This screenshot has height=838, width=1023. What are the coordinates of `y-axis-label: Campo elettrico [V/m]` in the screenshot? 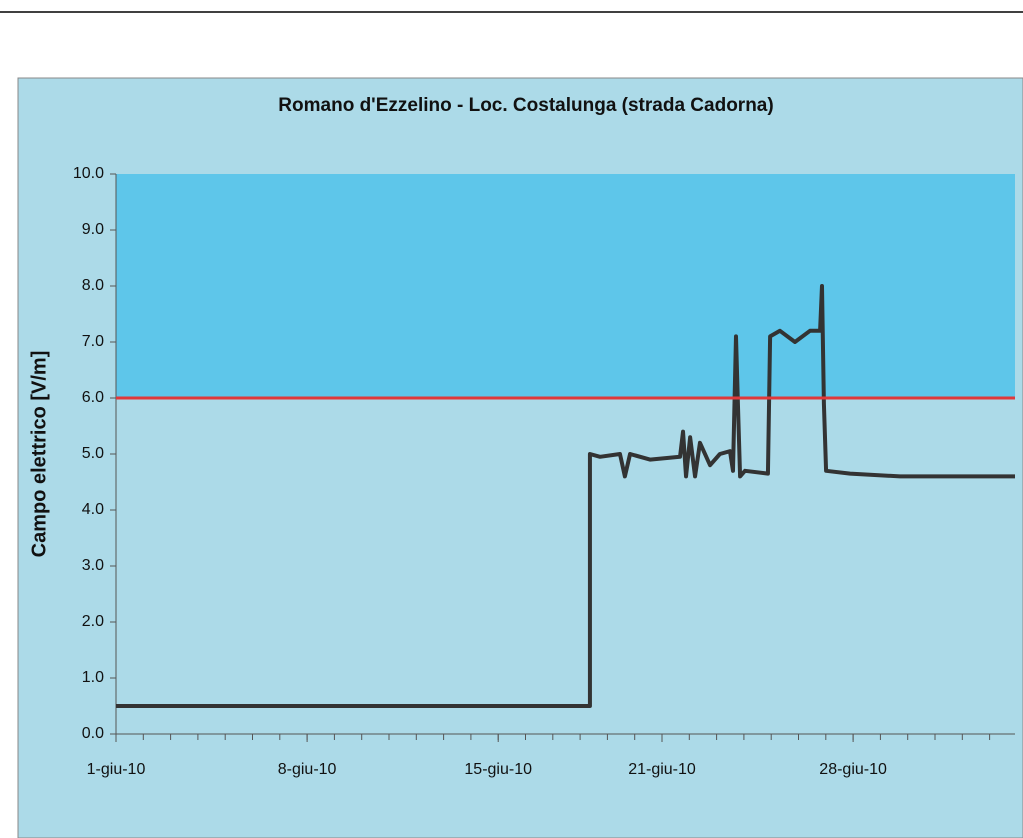 It's located at (39, 454).